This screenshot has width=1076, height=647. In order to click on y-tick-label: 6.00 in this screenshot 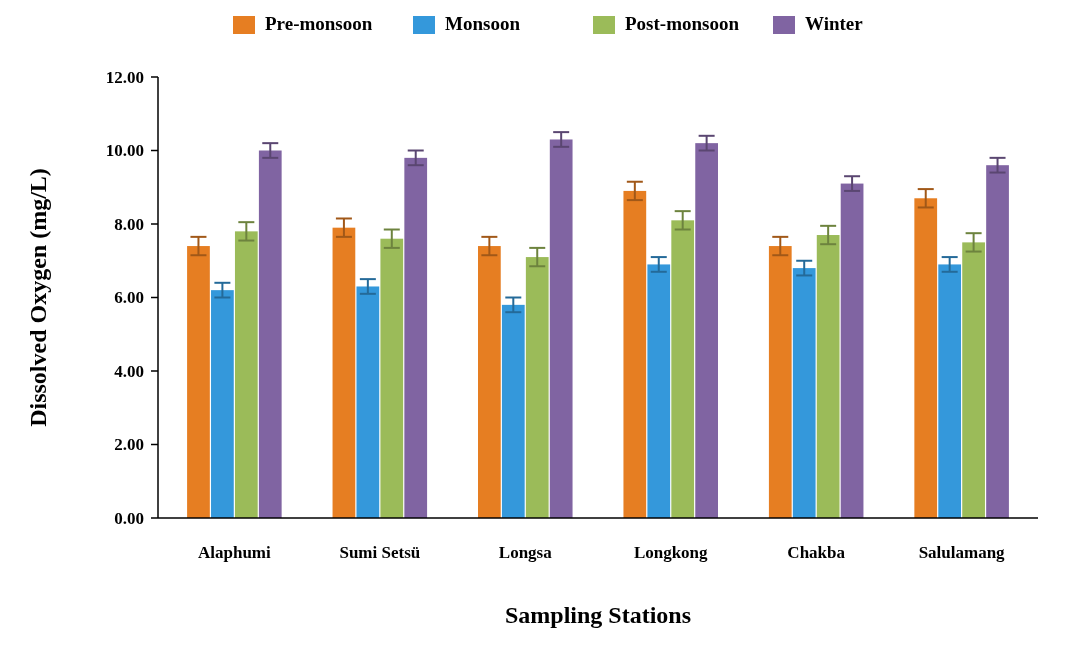, I will do `click(129, 298)`.